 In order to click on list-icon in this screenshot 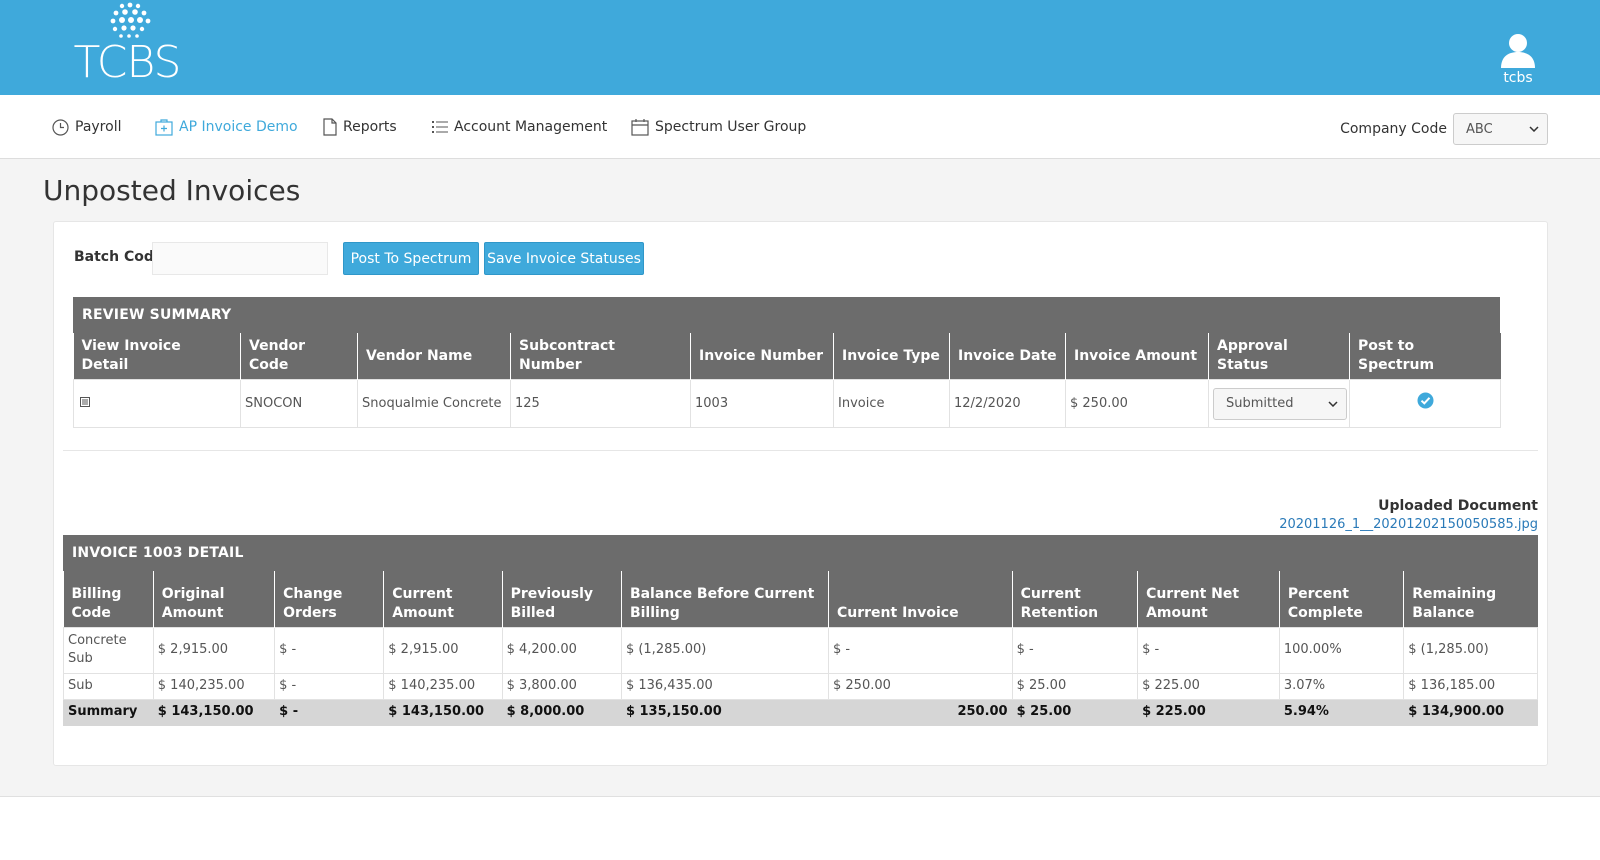, I will do `click(440, 127)`.